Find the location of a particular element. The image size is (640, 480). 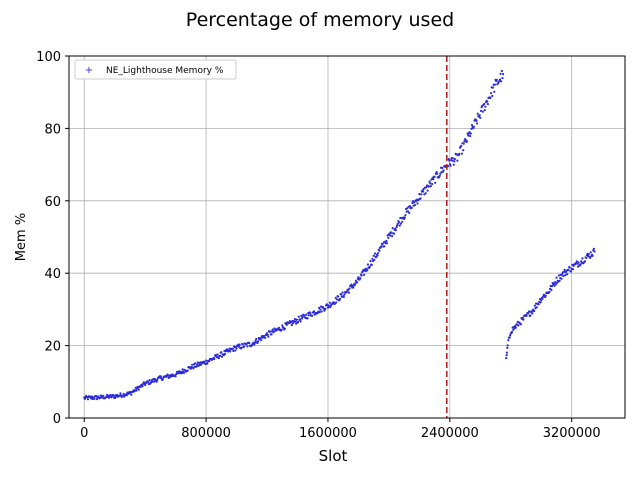

y-tick-label: 20 is located at coordinates (52, 347).